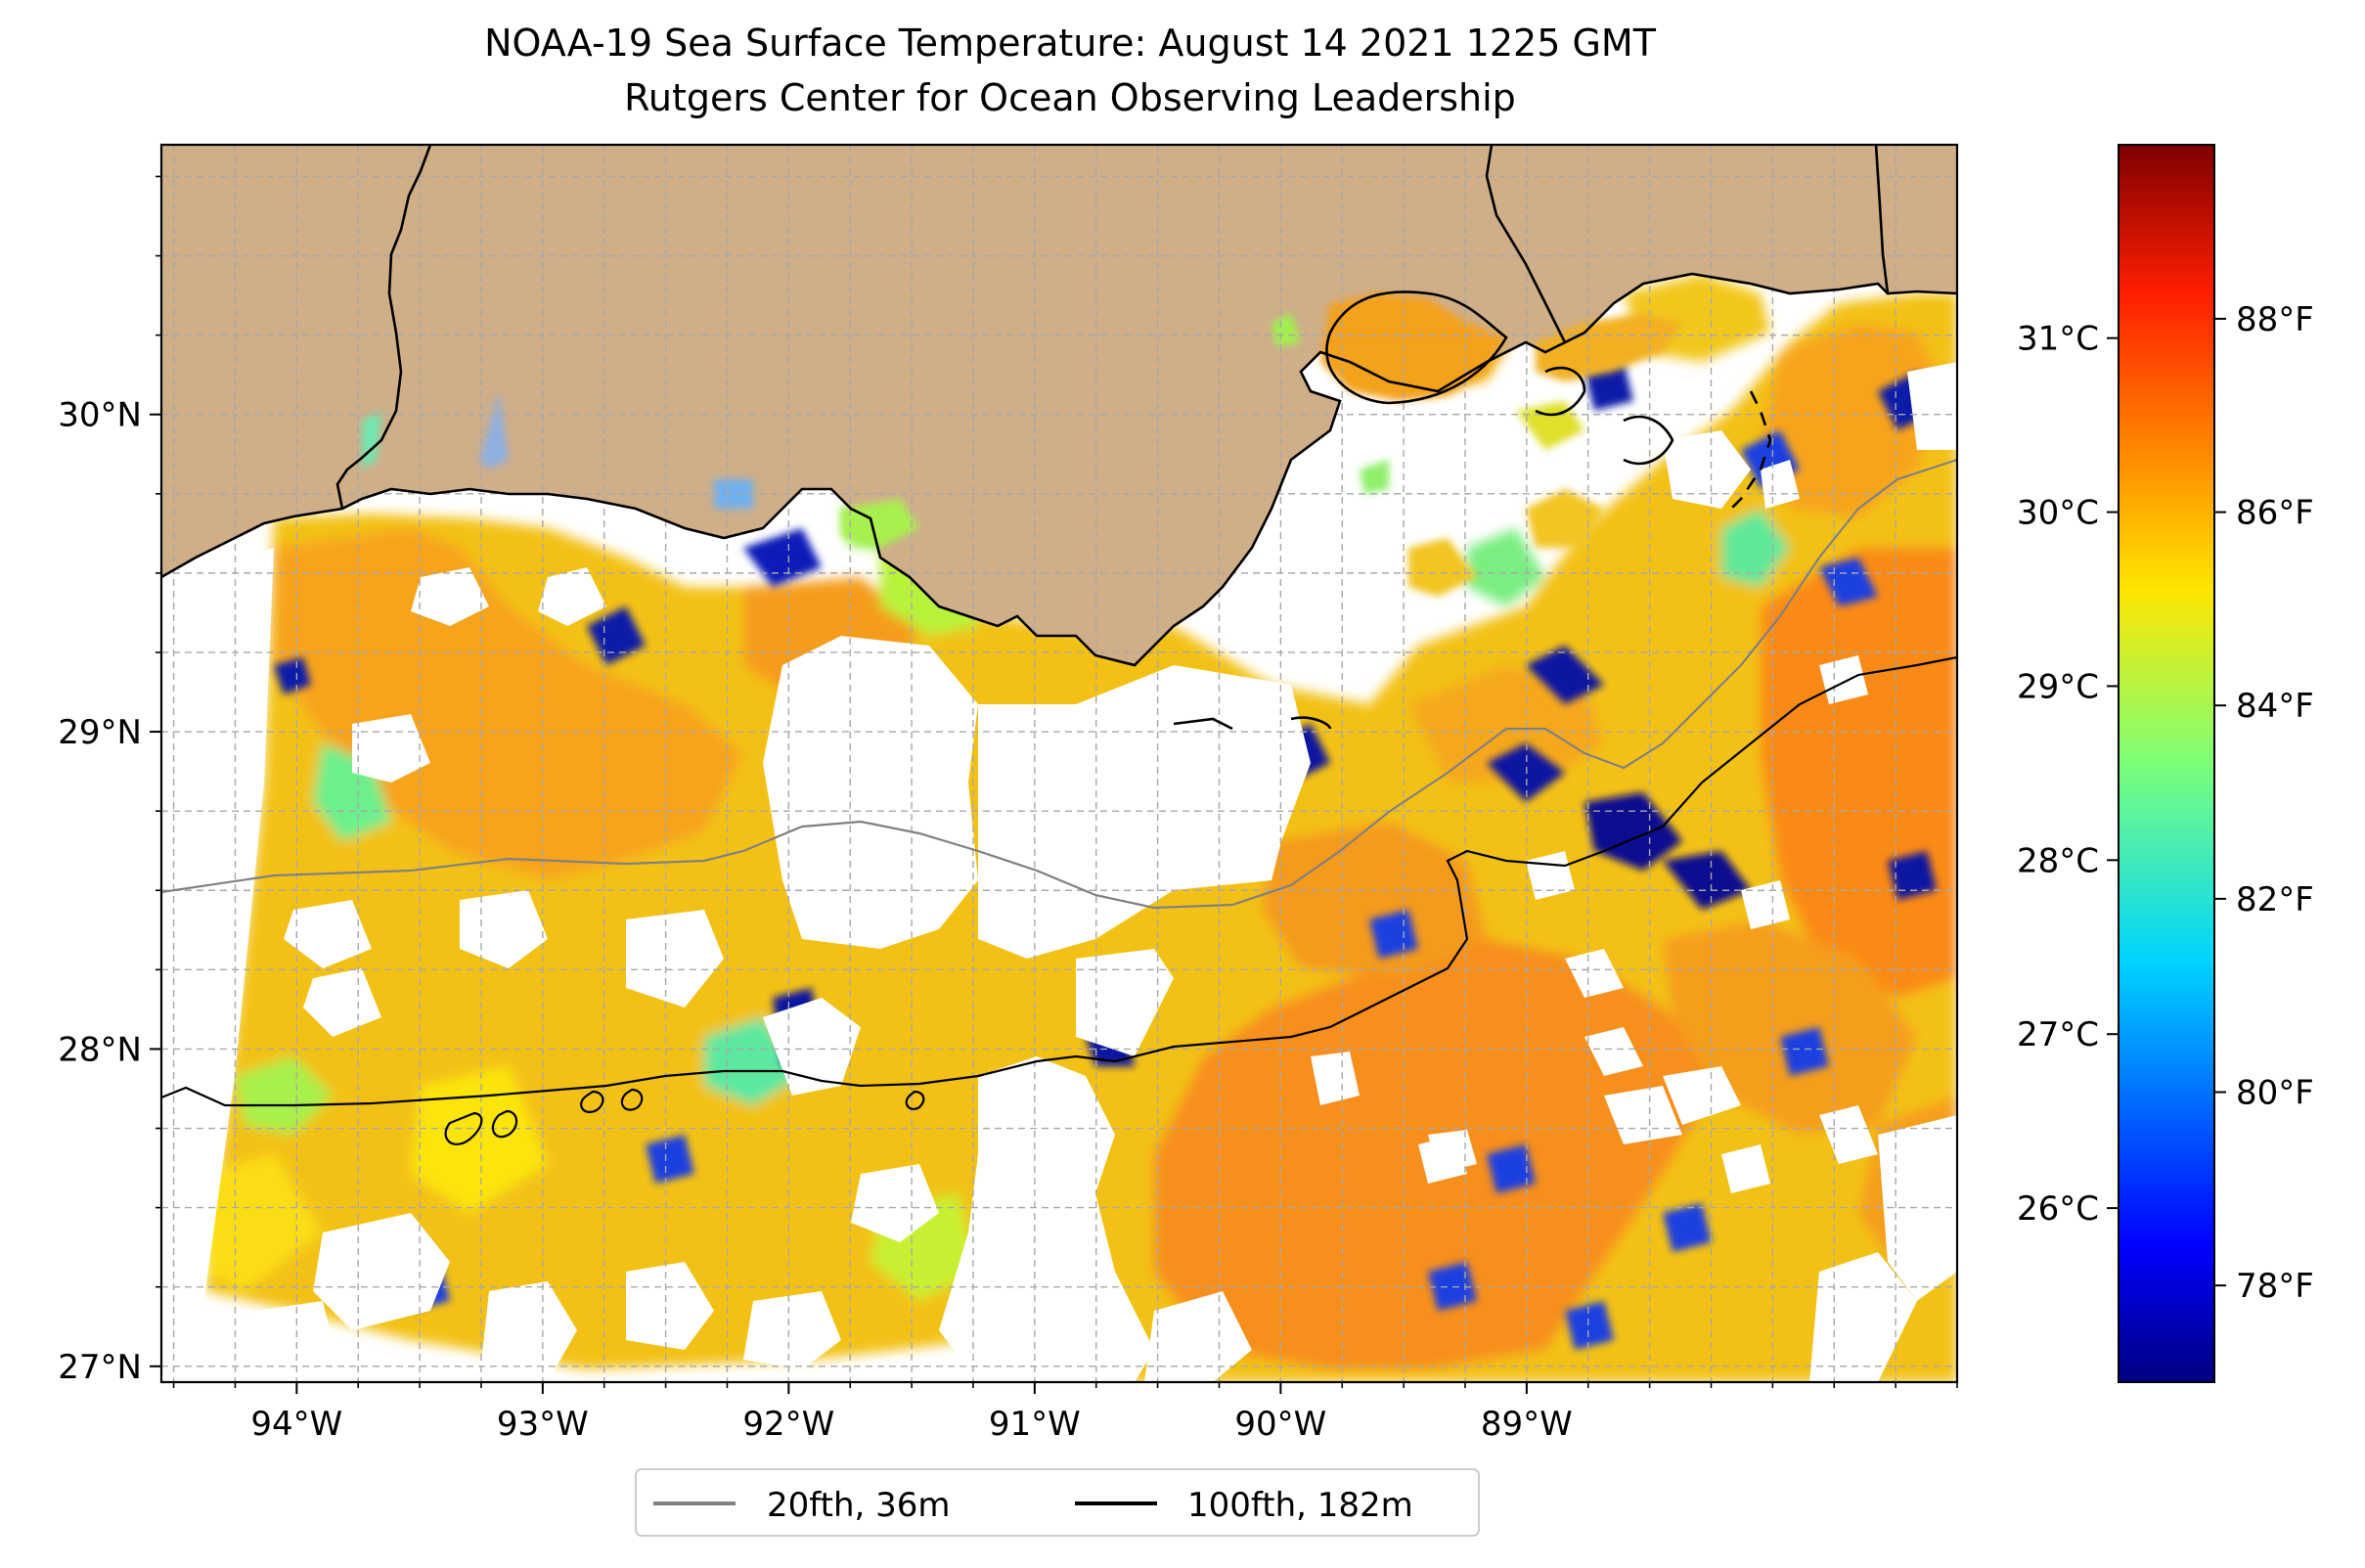 The image size is (2365, 1568). What do you see at coordinates (543, 1424) in the screenshot?
I see `lon-tick-label: 93°W` at bounding box center [543, 1424].